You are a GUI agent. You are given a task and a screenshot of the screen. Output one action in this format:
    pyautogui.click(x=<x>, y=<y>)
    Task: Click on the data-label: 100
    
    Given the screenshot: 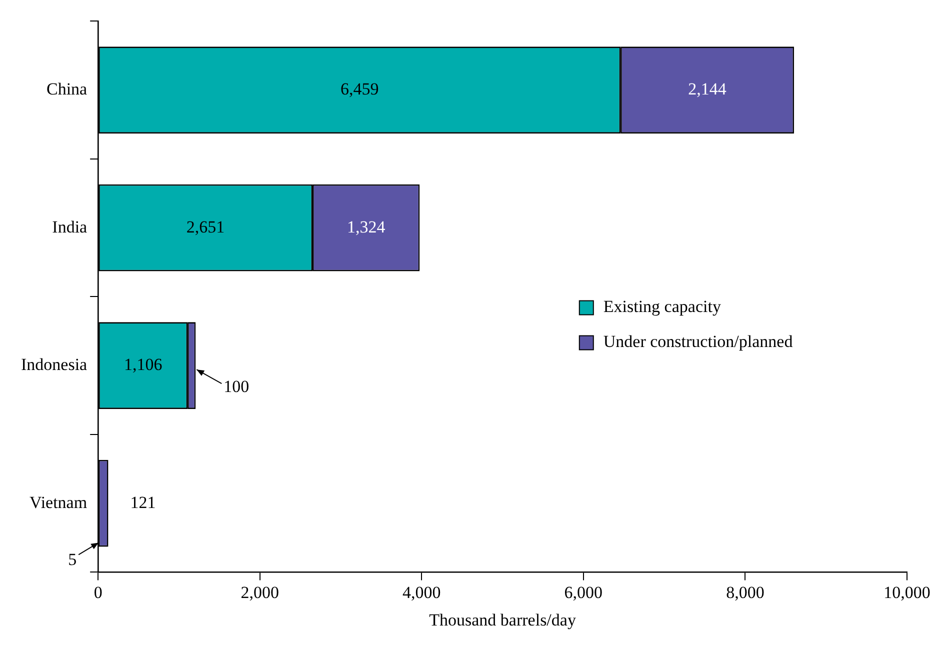 What is the action you would take?
    pyautogui.click(x=237, y=386)
    